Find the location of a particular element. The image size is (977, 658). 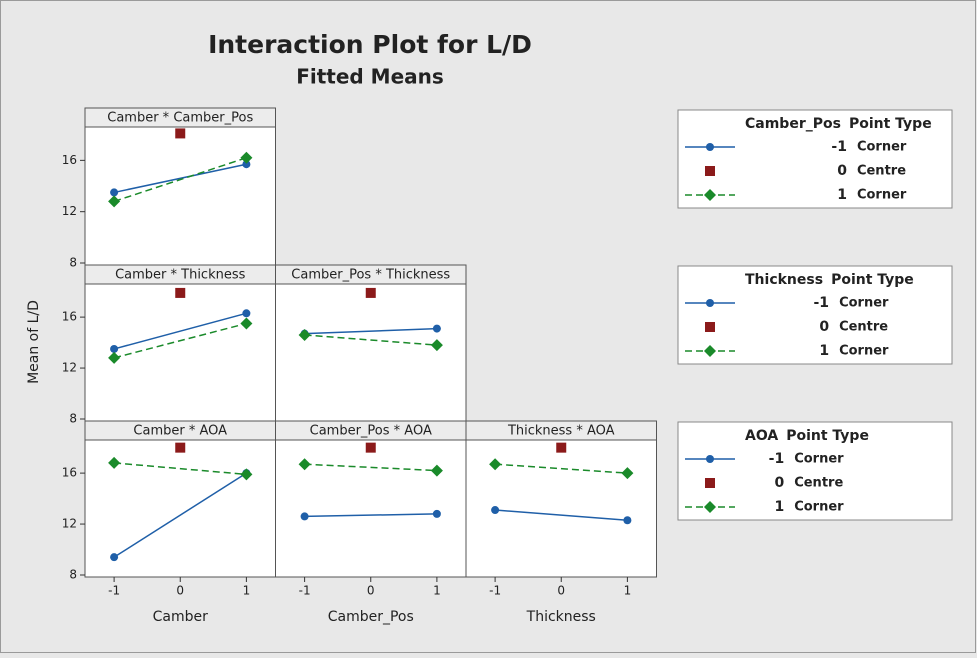

x-axis-label: Thickness is located at coordinates (561, 617).